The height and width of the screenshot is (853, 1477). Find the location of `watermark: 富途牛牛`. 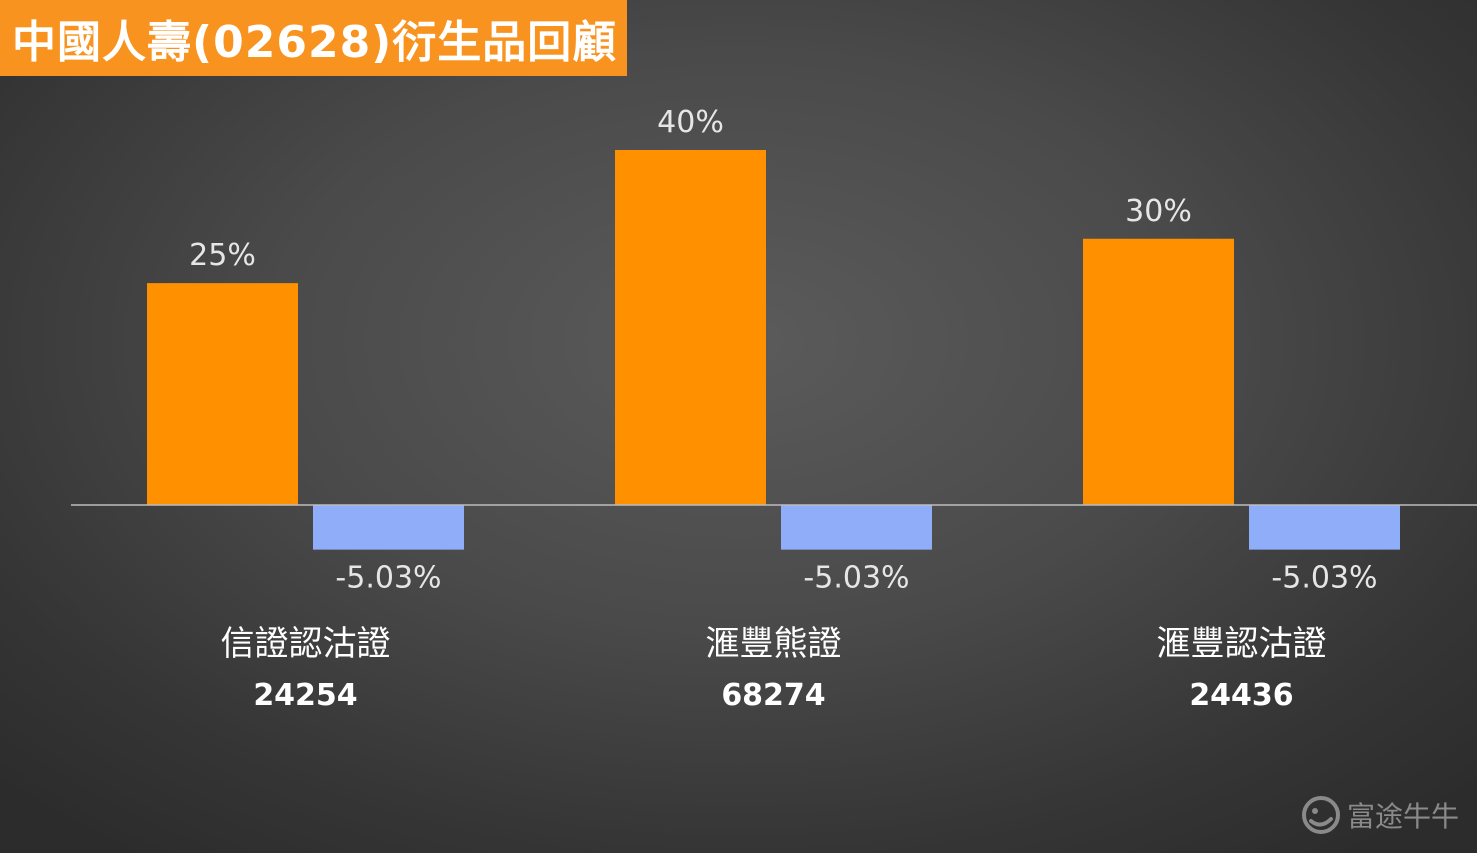

watermark: 富途牛牛 is located at coordinates (1380, 815).